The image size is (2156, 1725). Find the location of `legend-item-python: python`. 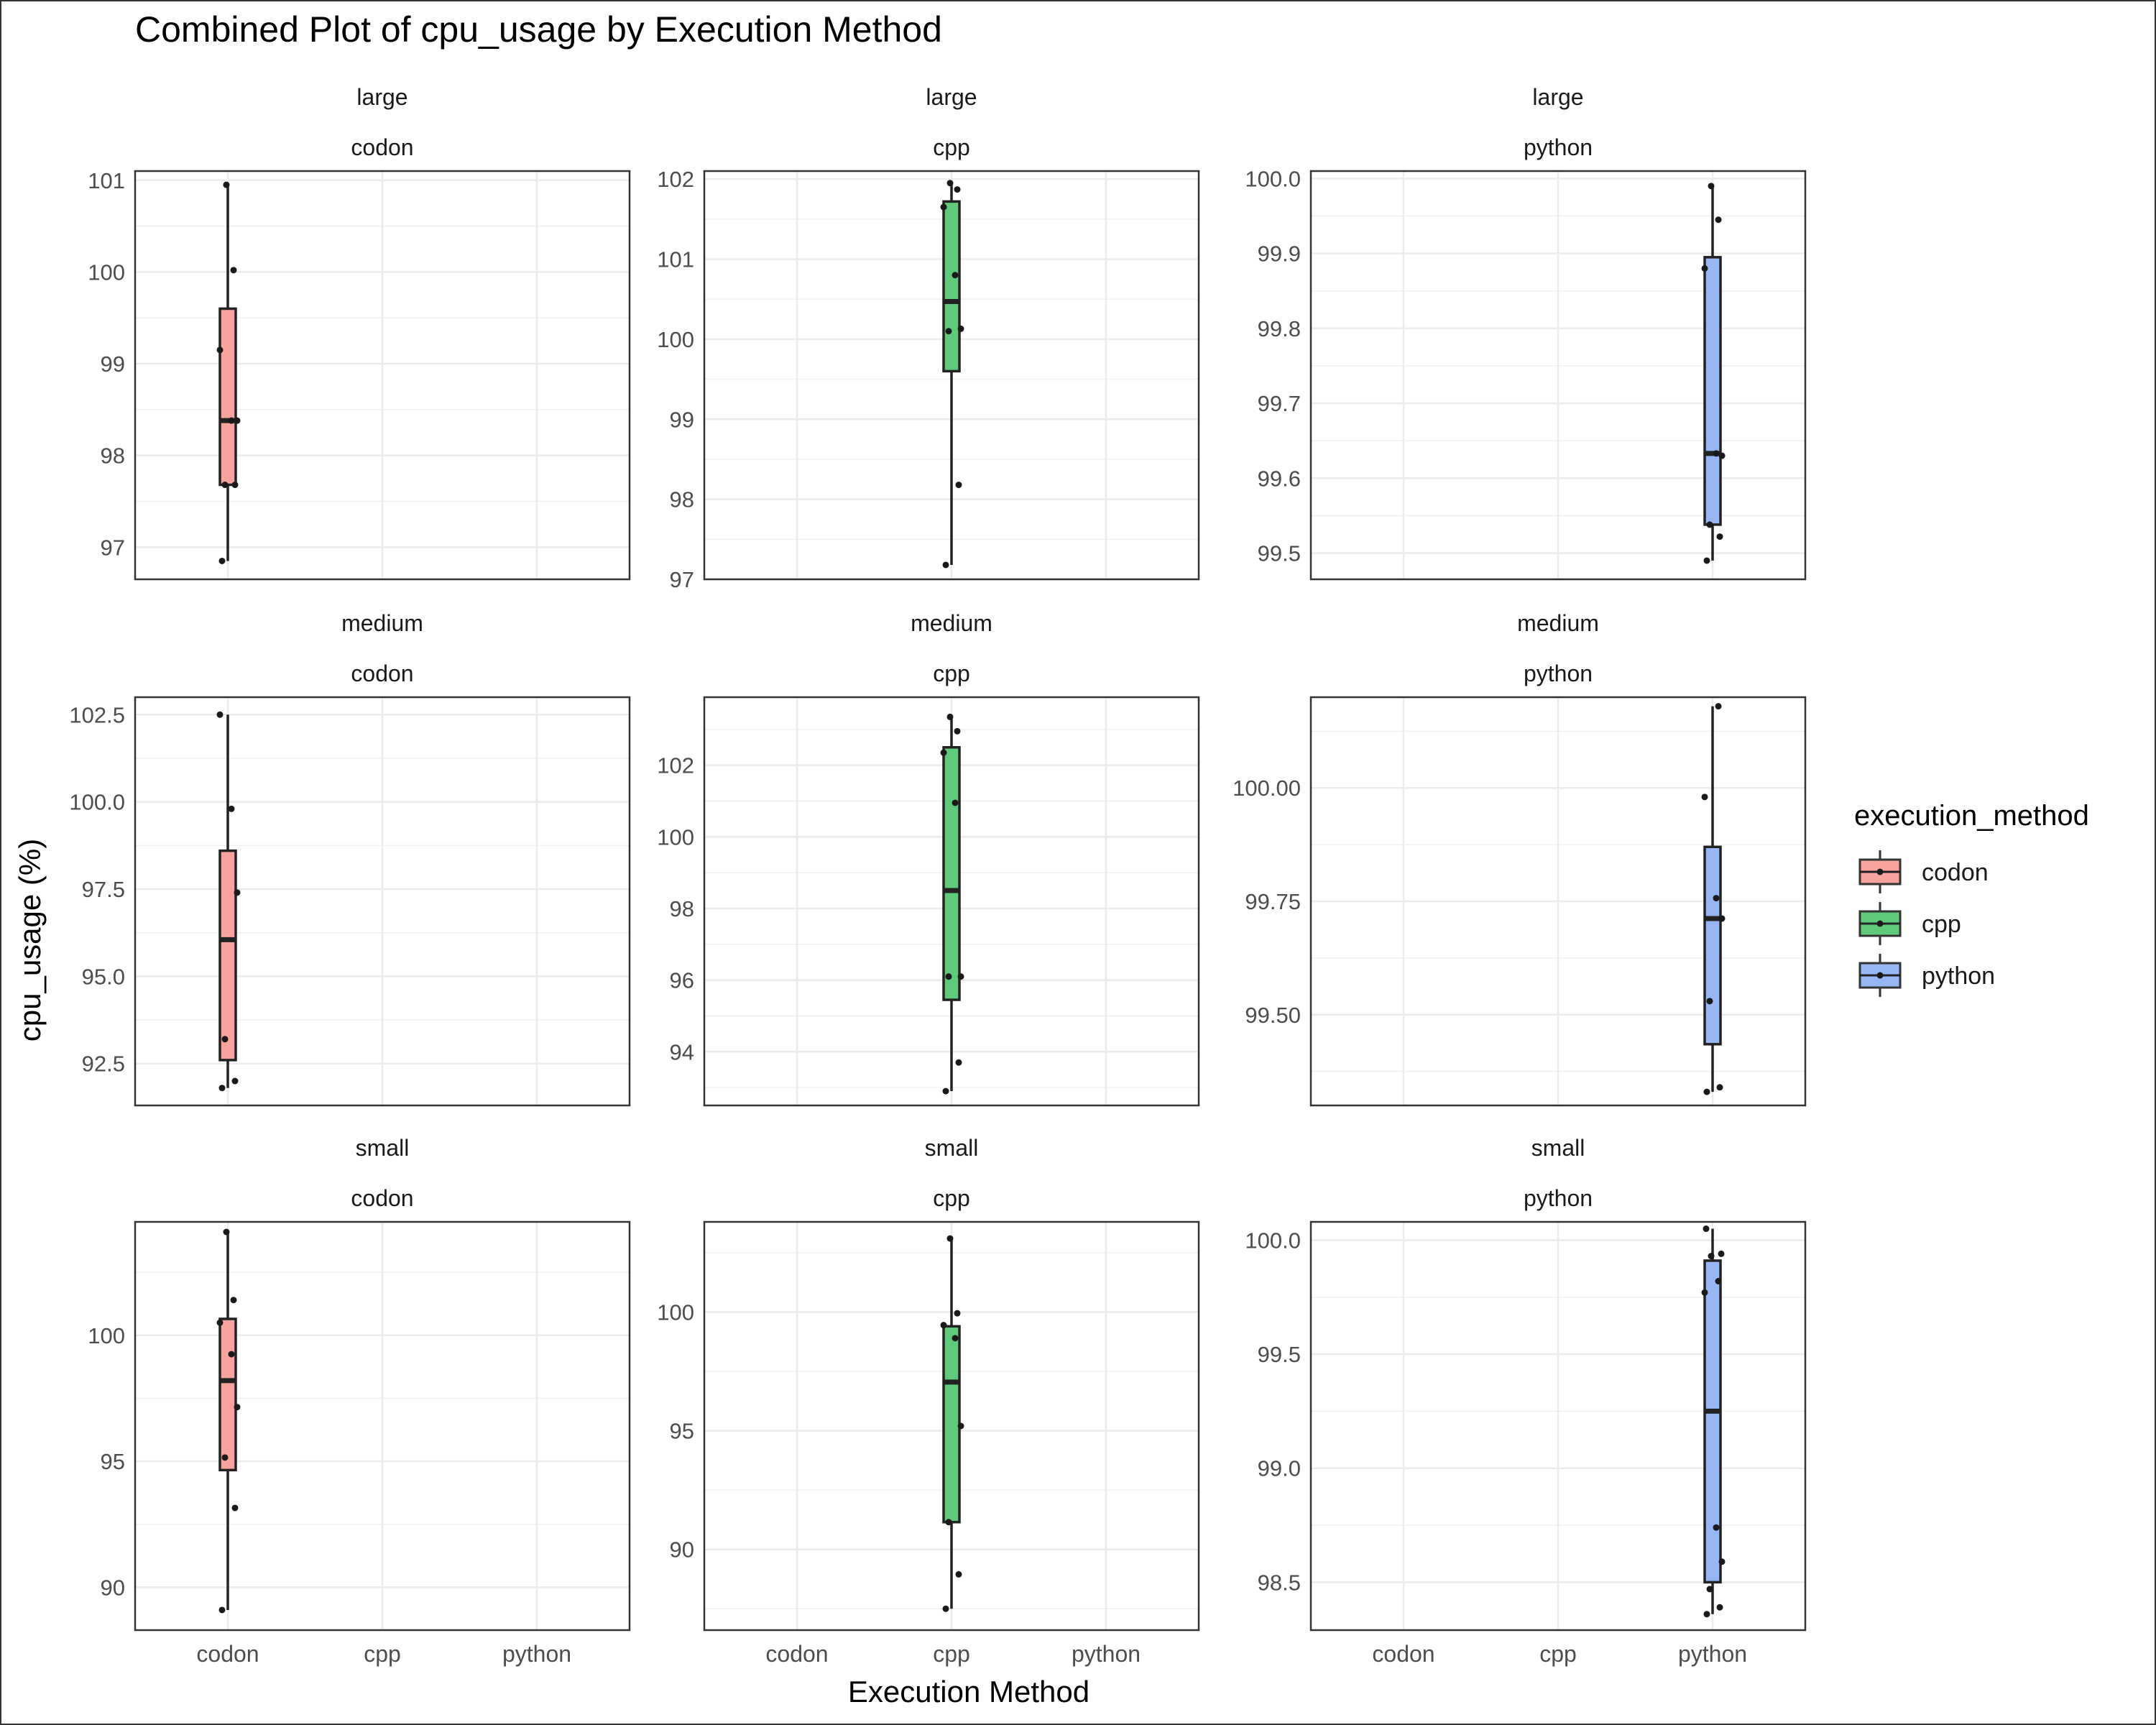

legend-item-python: python is located at coordinates (1926, 975).